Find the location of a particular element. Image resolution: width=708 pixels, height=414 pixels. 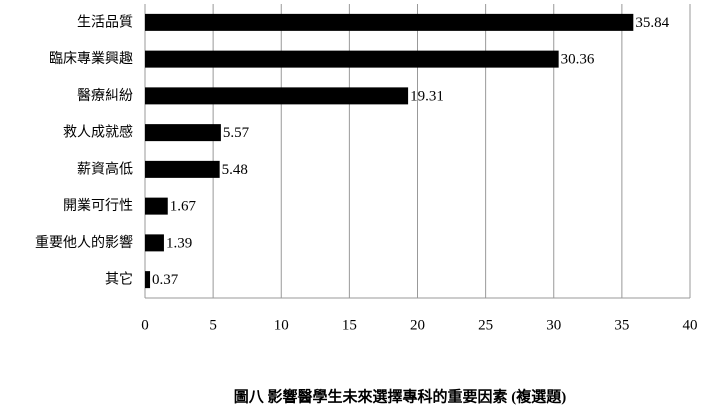

value-label: 5.48 is located at coordinates (235, 170).